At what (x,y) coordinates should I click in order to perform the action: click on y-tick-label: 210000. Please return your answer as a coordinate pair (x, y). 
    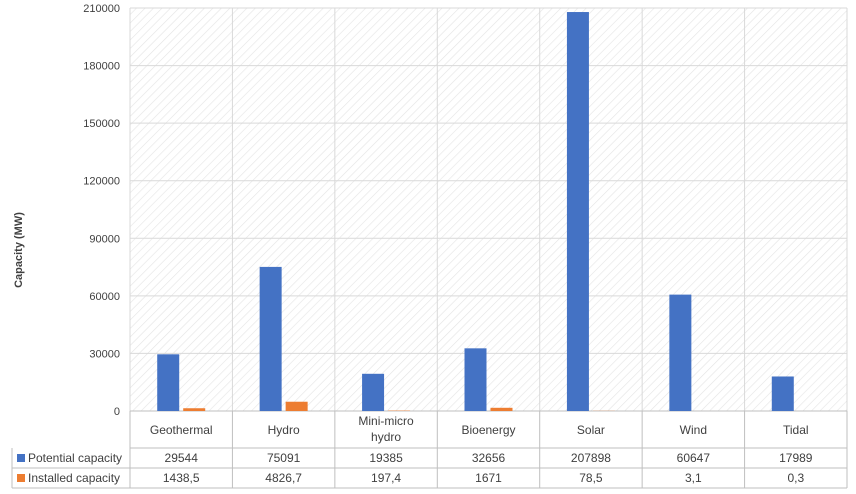
    Looking at the image, I should click on (101, 9).